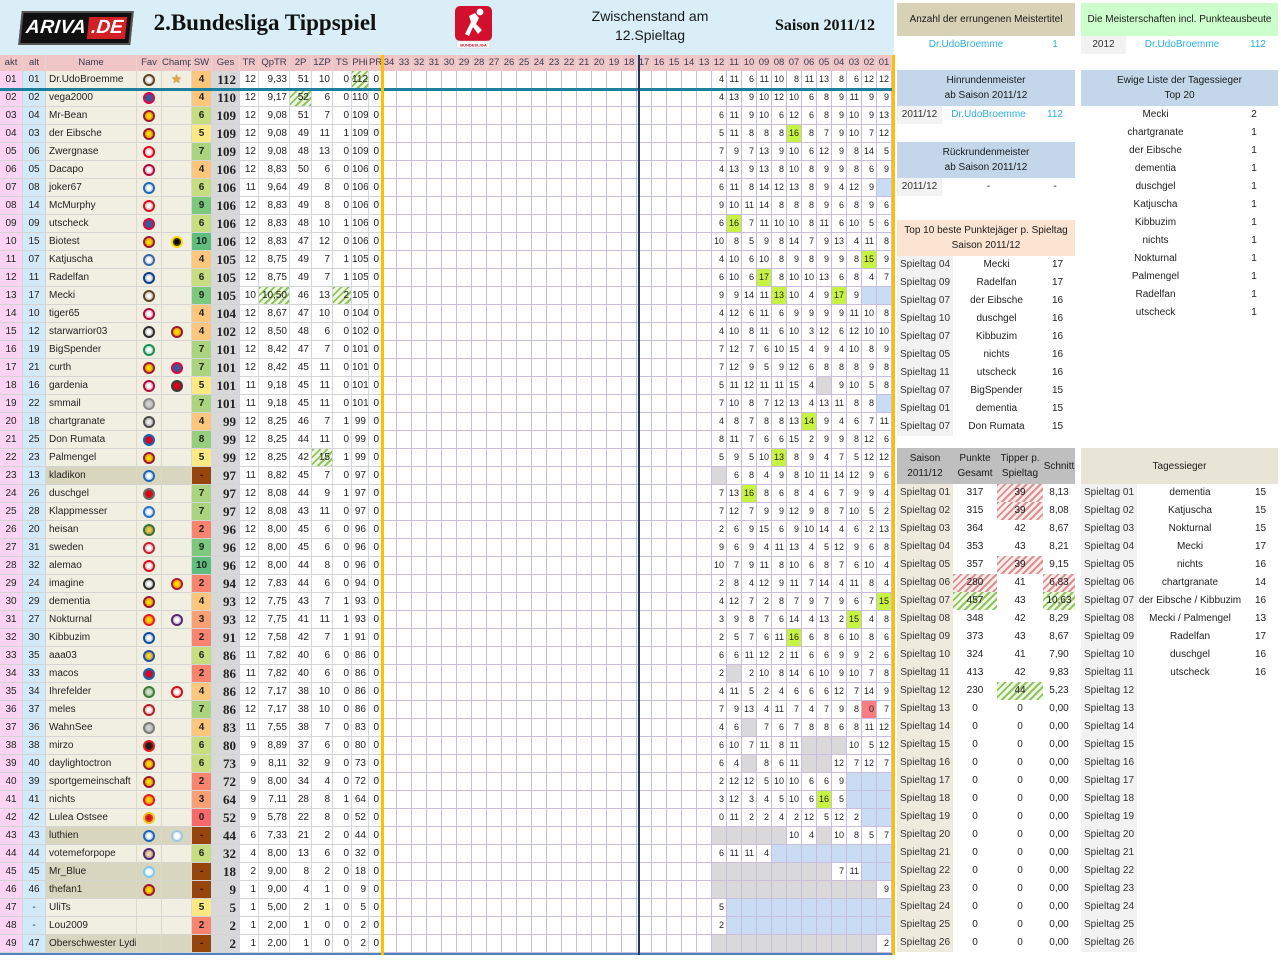 The width and height of the screenshot is (1281, 960). Describe the element at coordinates (794, 620) in the screenshot. I see `matchday-cell: 14` at that location.